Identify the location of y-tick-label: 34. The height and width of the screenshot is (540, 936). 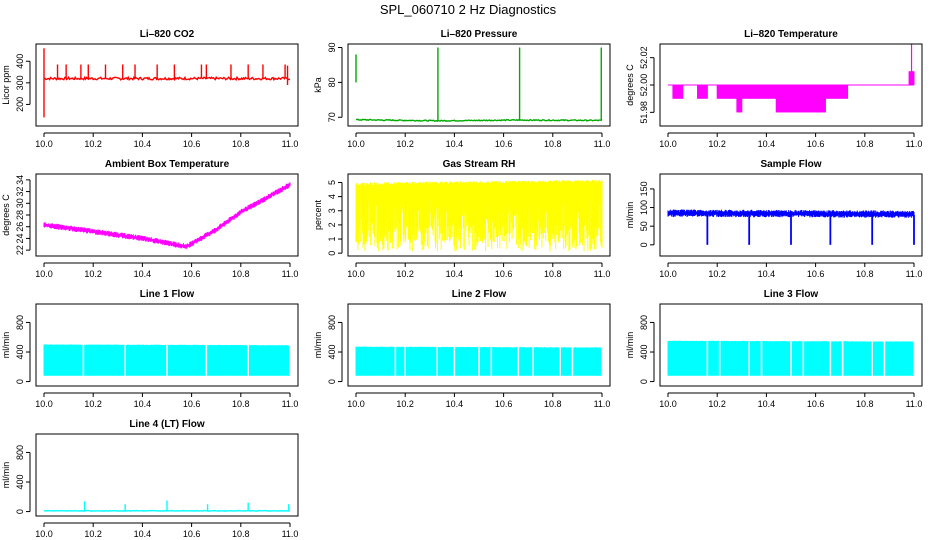
(20, 180).